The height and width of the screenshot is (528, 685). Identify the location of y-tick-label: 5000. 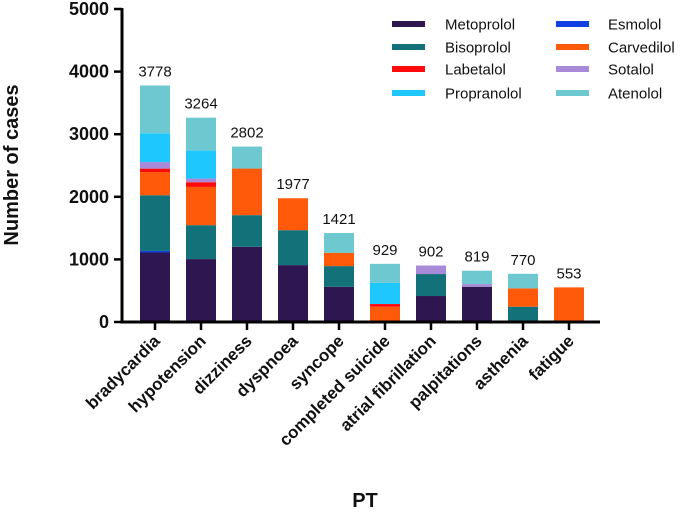
(89, 9).